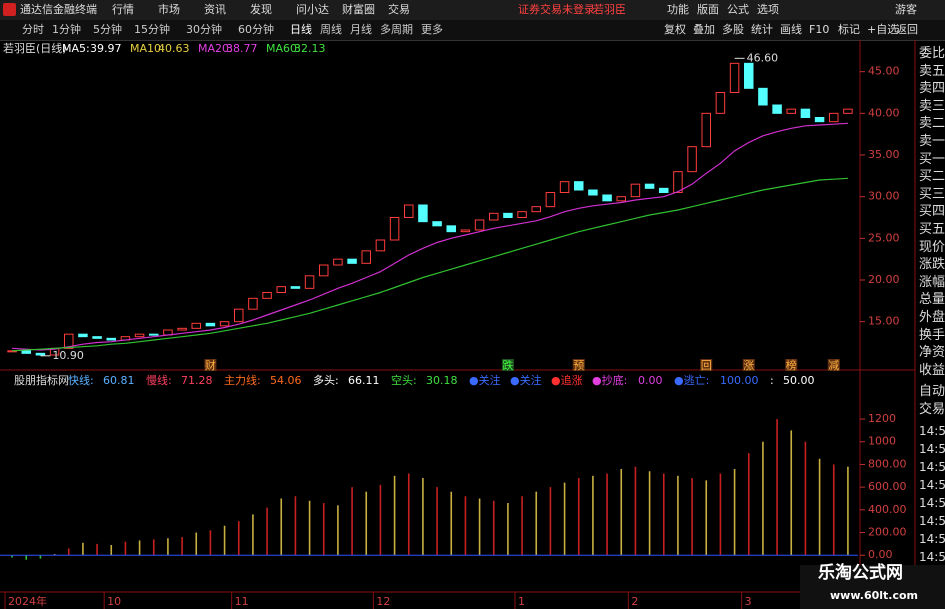  What do you see at coordinates (791, 29) in the screenshot?
I see `tool-button: 画线` at bounding box center [791, 29].